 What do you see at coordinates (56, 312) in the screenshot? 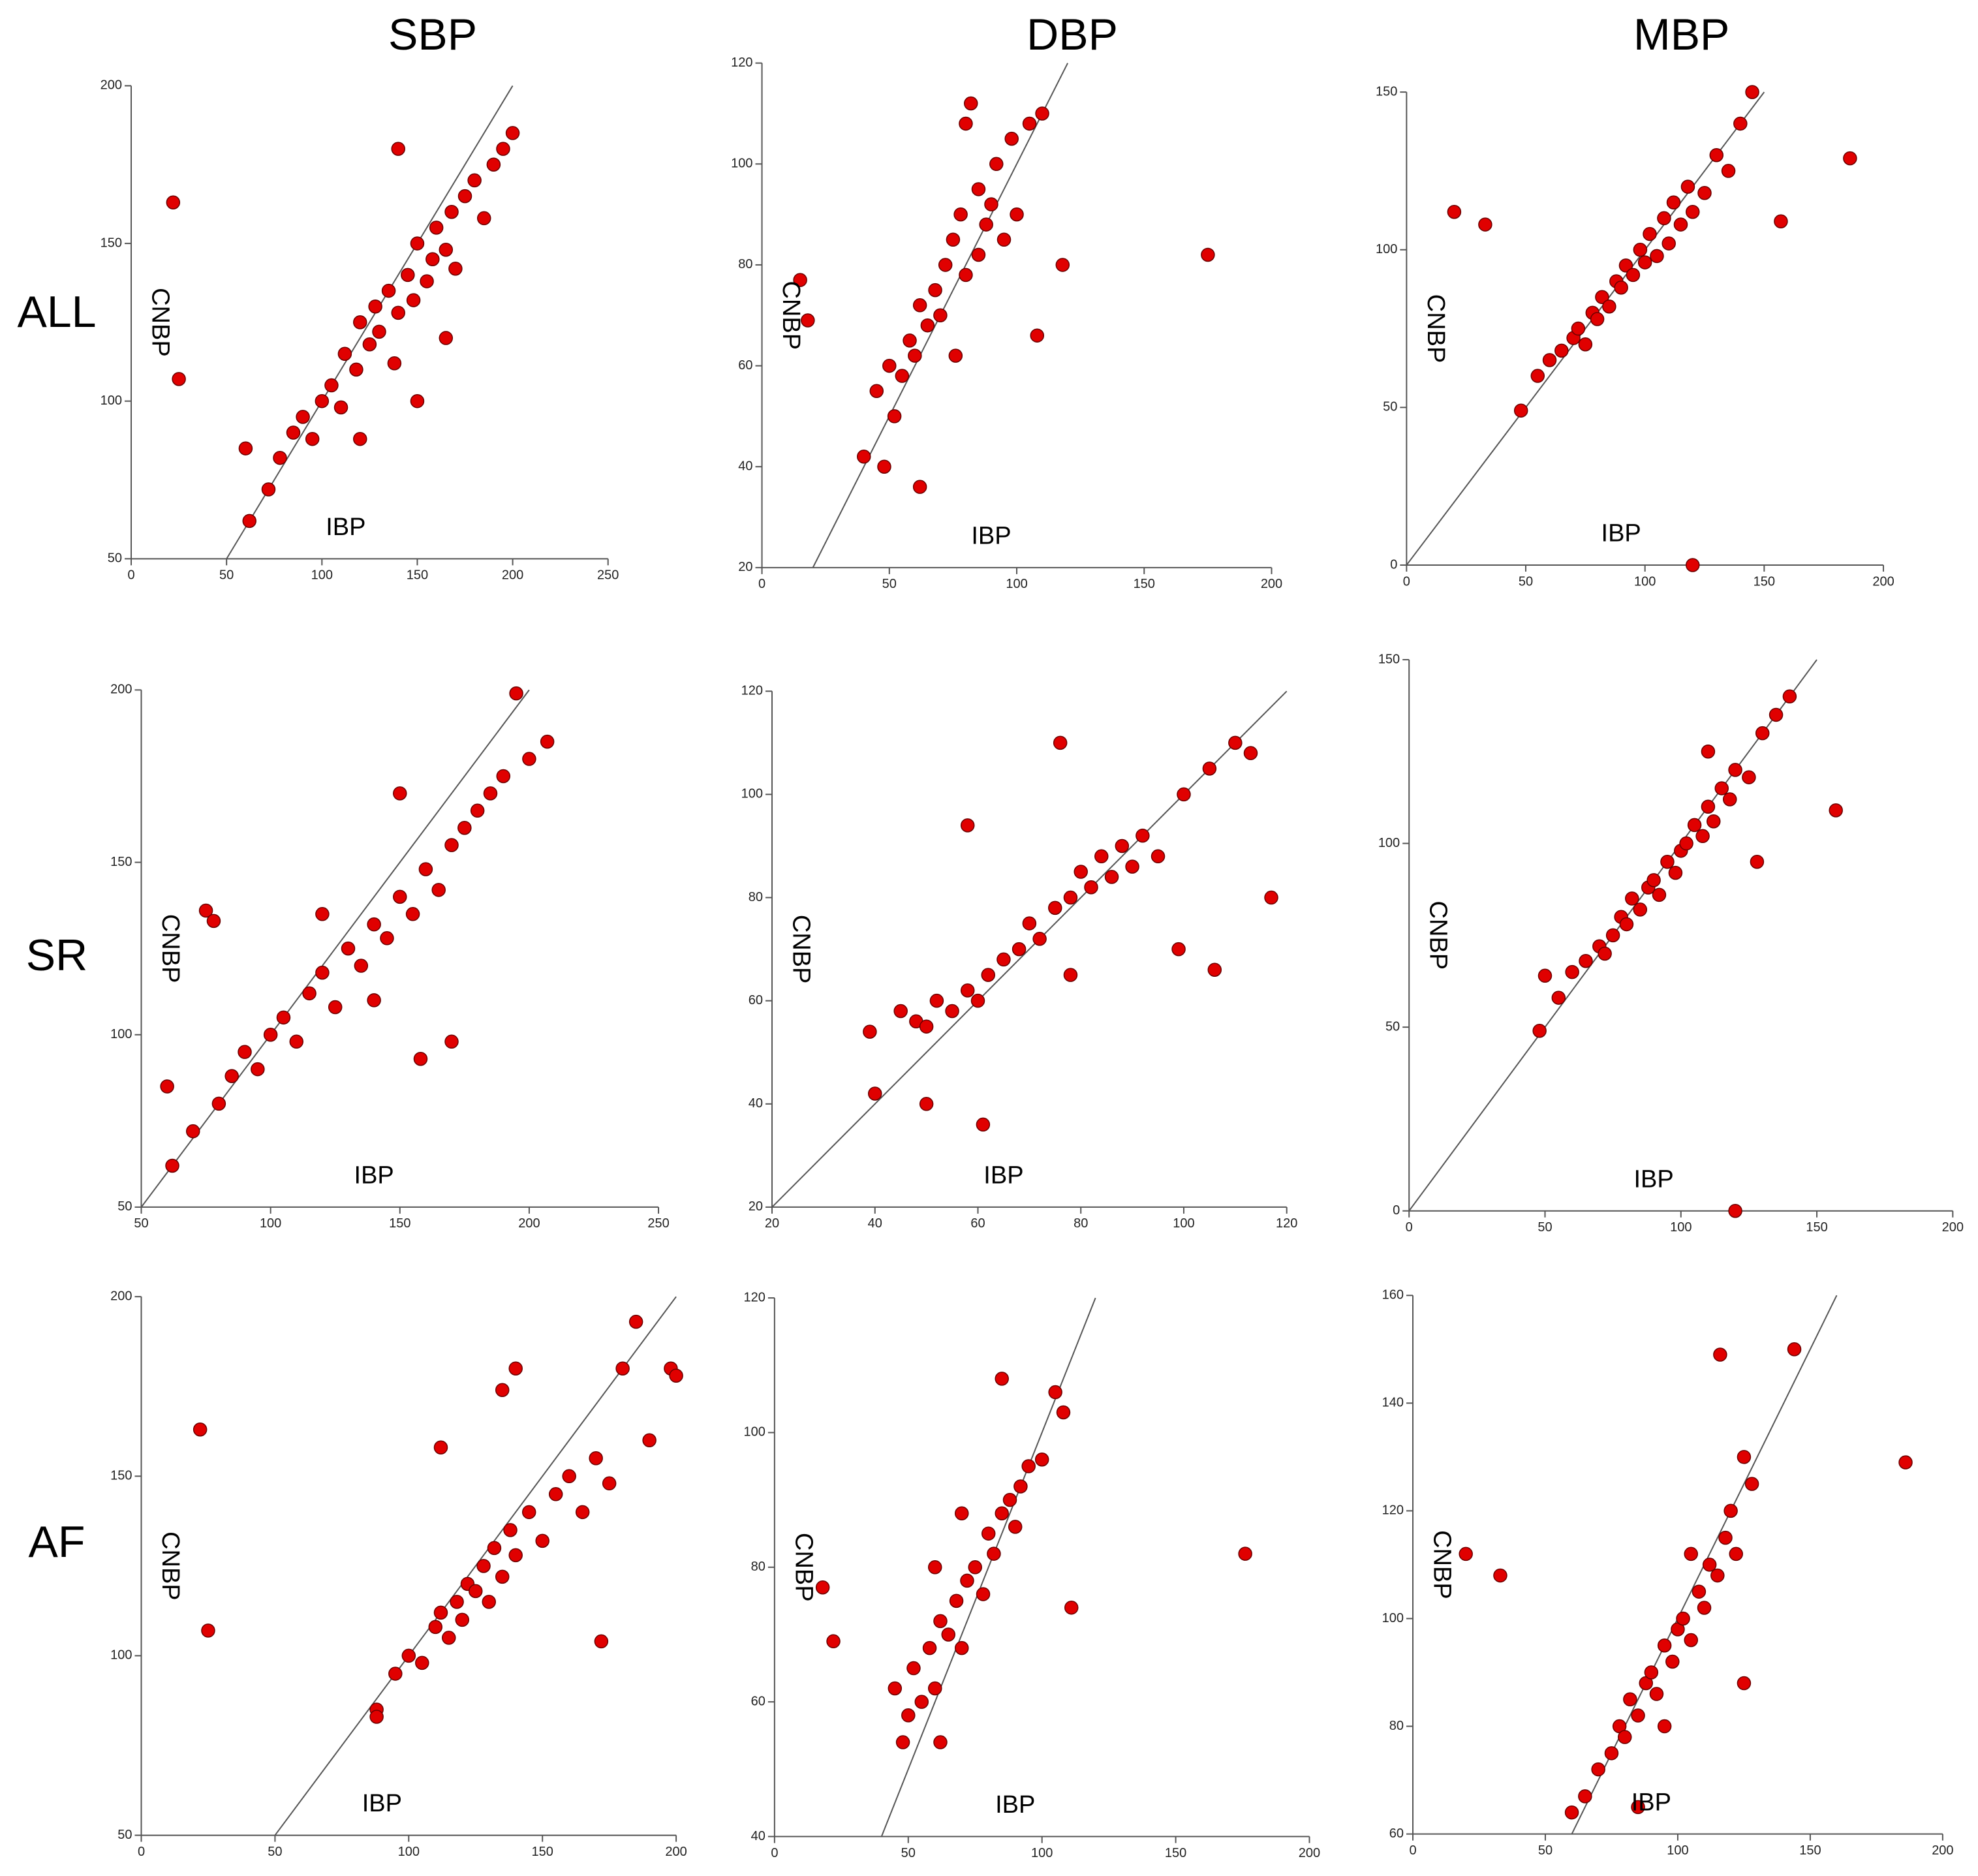
I see `row-header: ALL` at bounding box center [56, 312].